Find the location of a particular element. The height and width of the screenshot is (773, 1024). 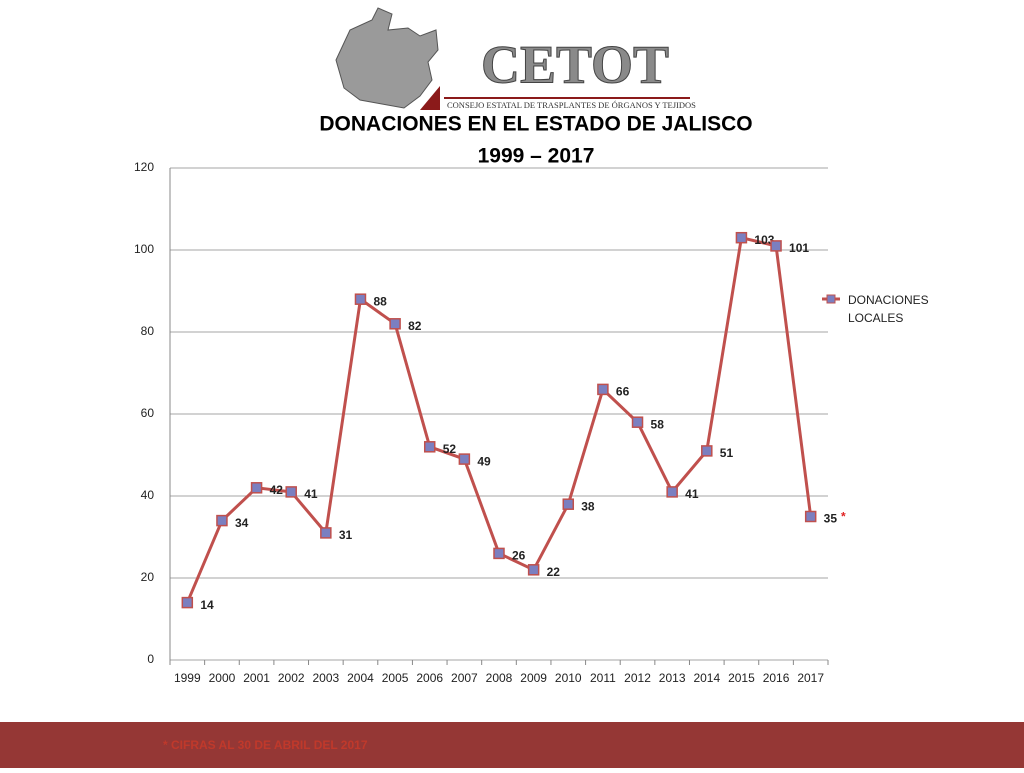

value-label: 31 is located at coordinates (346, 535).